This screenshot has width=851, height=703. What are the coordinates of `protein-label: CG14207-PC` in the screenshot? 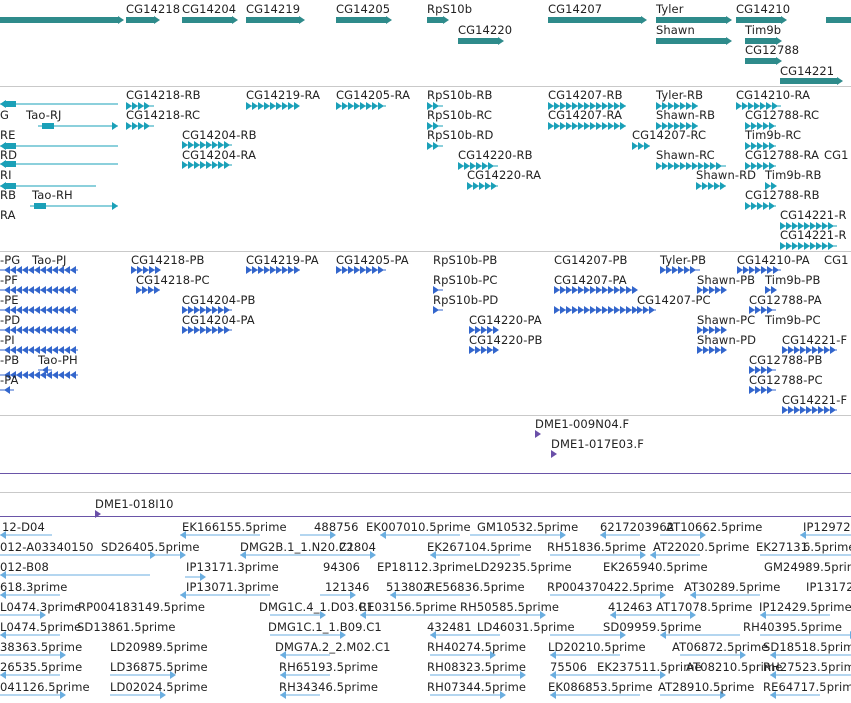 It's located at (674, 300).